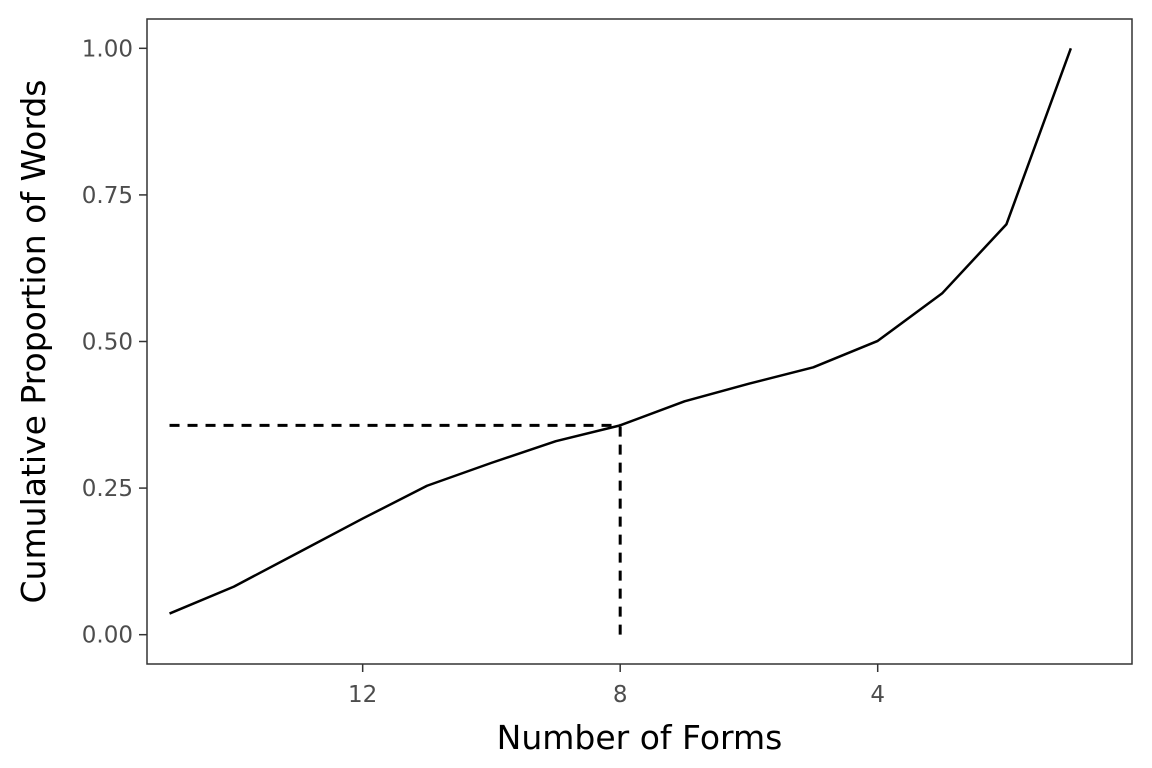 The height and width of the screenshot is (768, 1152). Describe the element at coordinates (107, 196) in the screenshot. I see `y-tick-label: 0.75` at that location.